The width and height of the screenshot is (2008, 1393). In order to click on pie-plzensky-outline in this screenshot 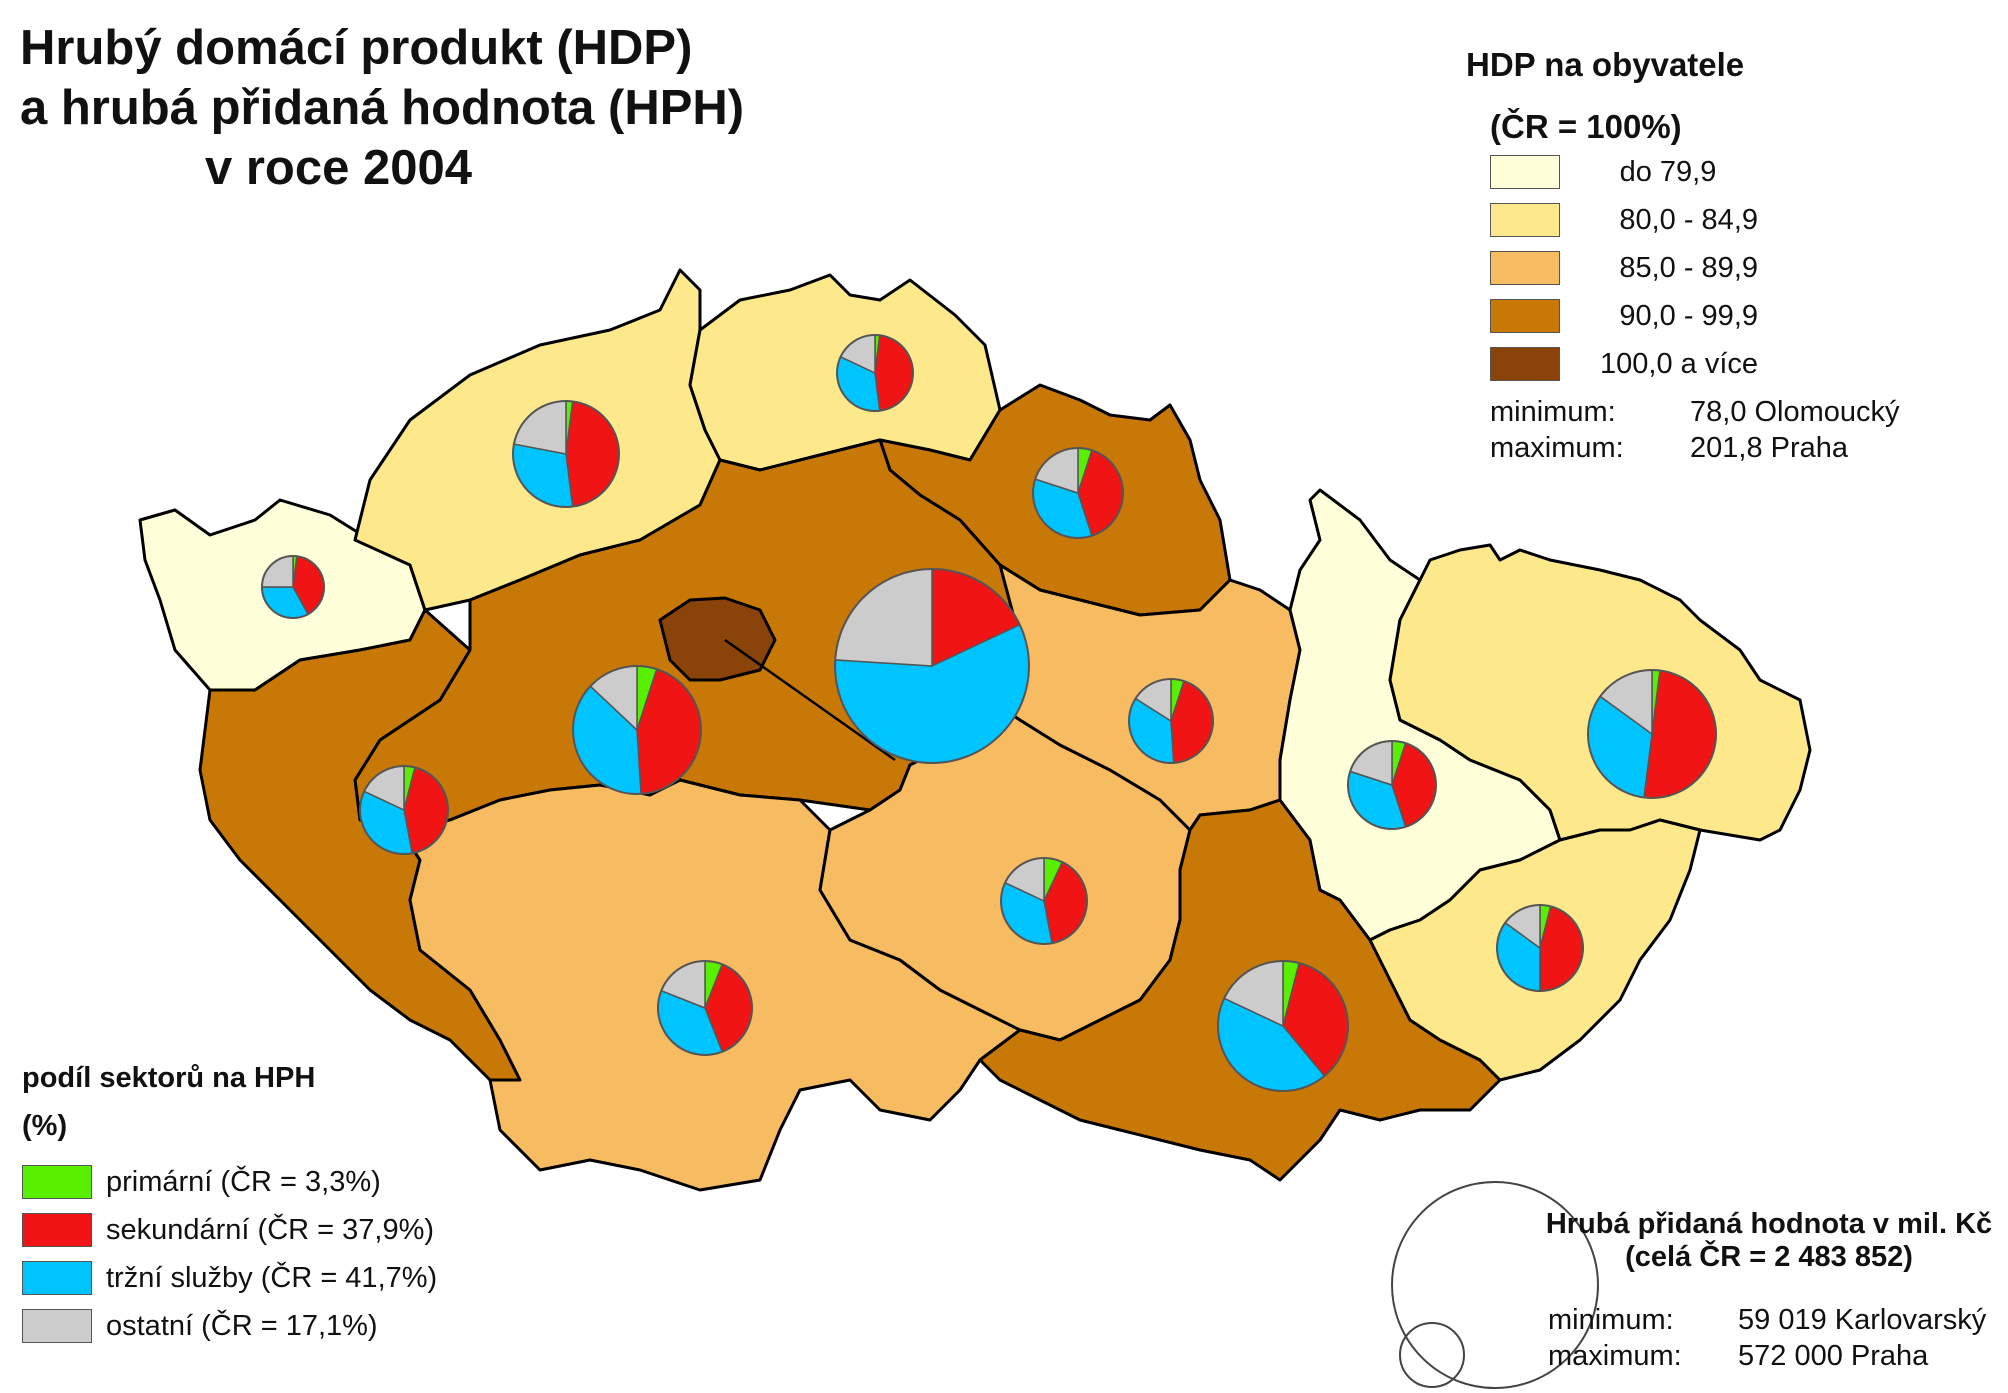, I will do `click(404, 810)`.